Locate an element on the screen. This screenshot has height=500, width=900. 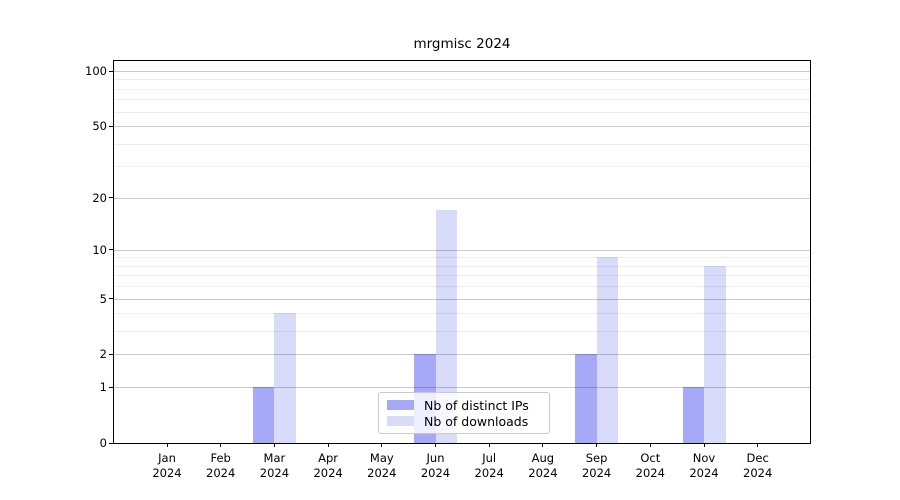
x-axis-tick-label: Sep 2024 is located at coordinates (597, 466).